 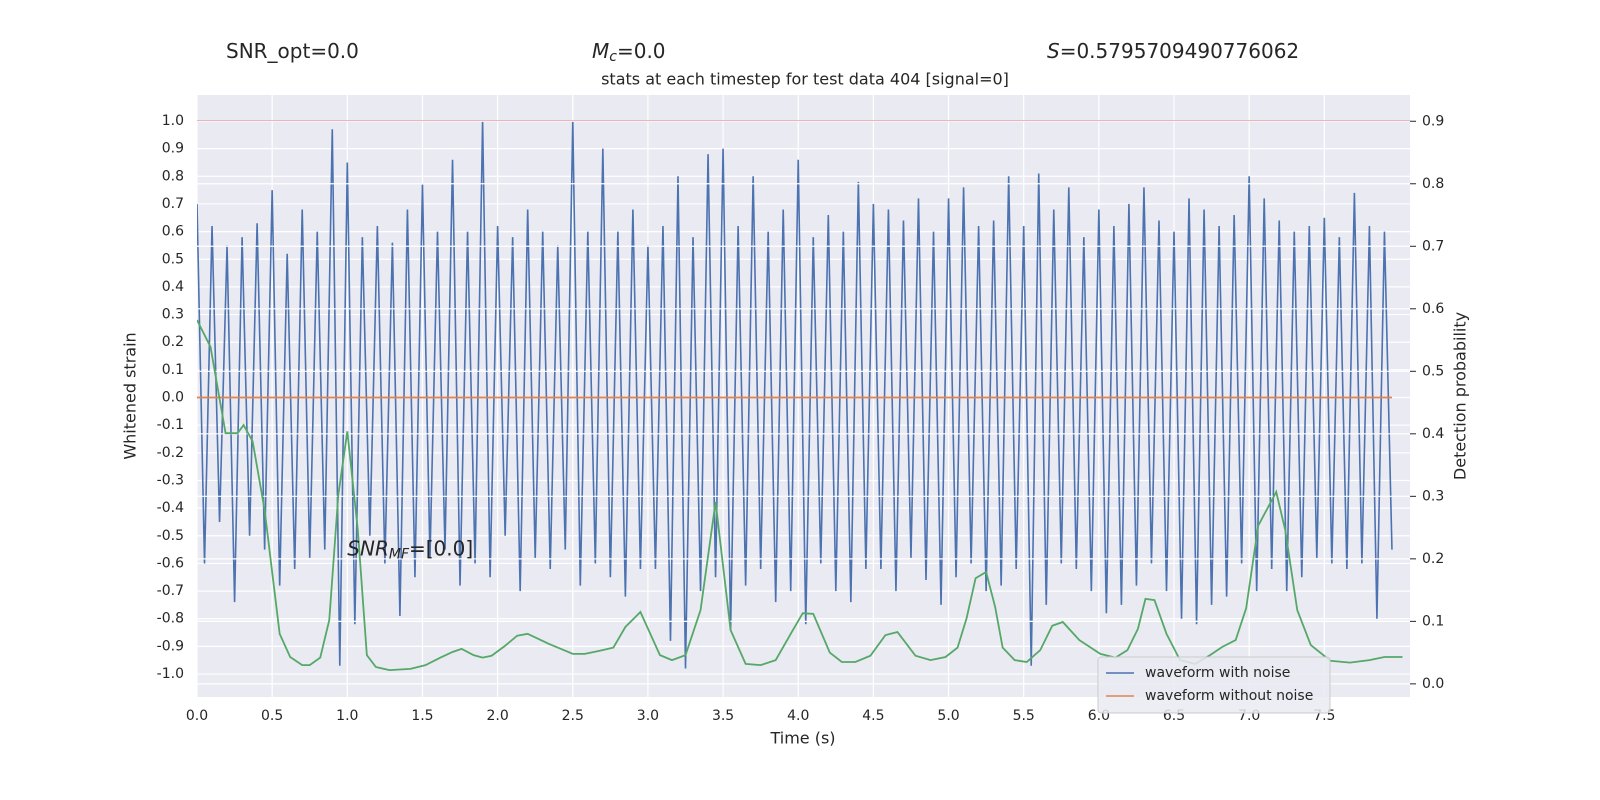 I want to click on y-axis-label: Whitened strain, so click(x=130, y=395).